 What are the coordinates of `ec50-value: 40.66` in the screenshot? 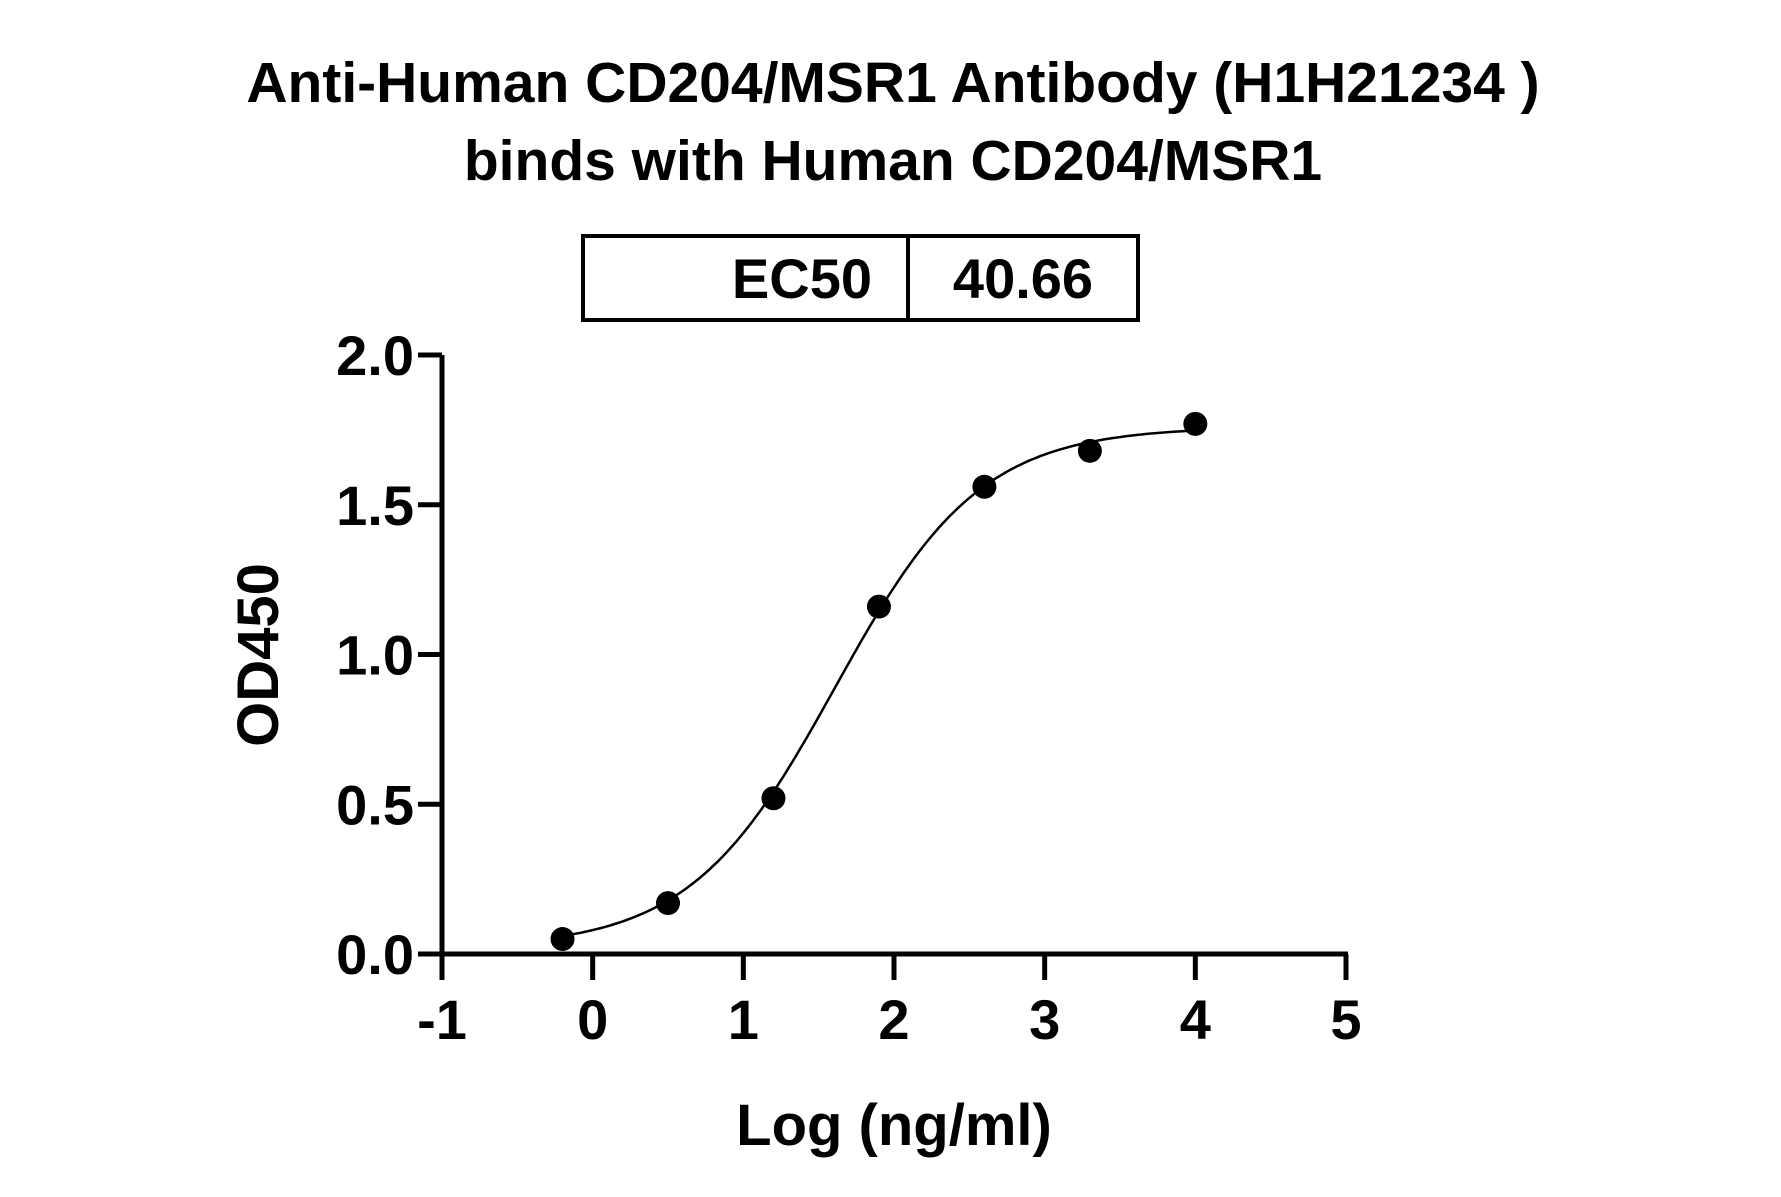 It's located at (1023, 278).